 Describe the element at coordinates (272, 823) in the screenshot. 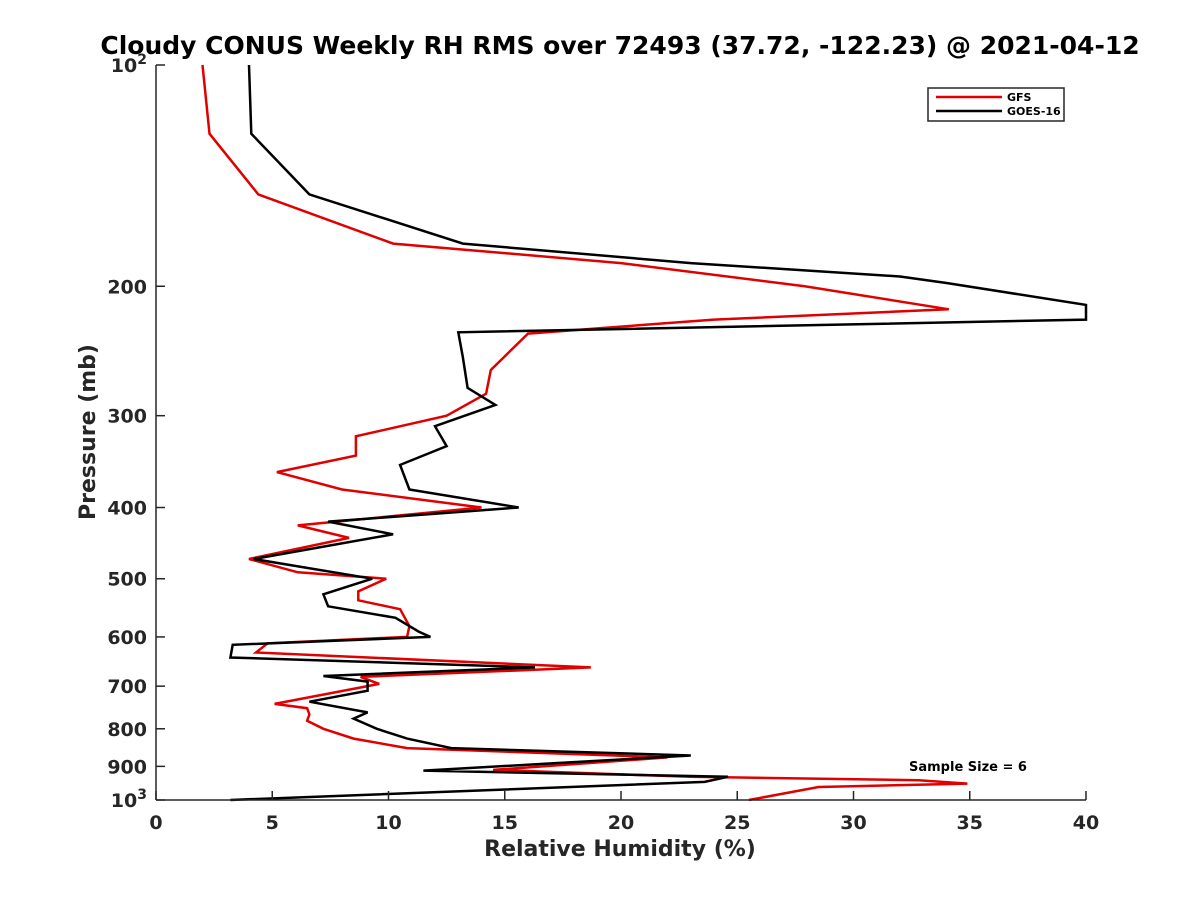

I see `x-tick-label: 5` at that location.